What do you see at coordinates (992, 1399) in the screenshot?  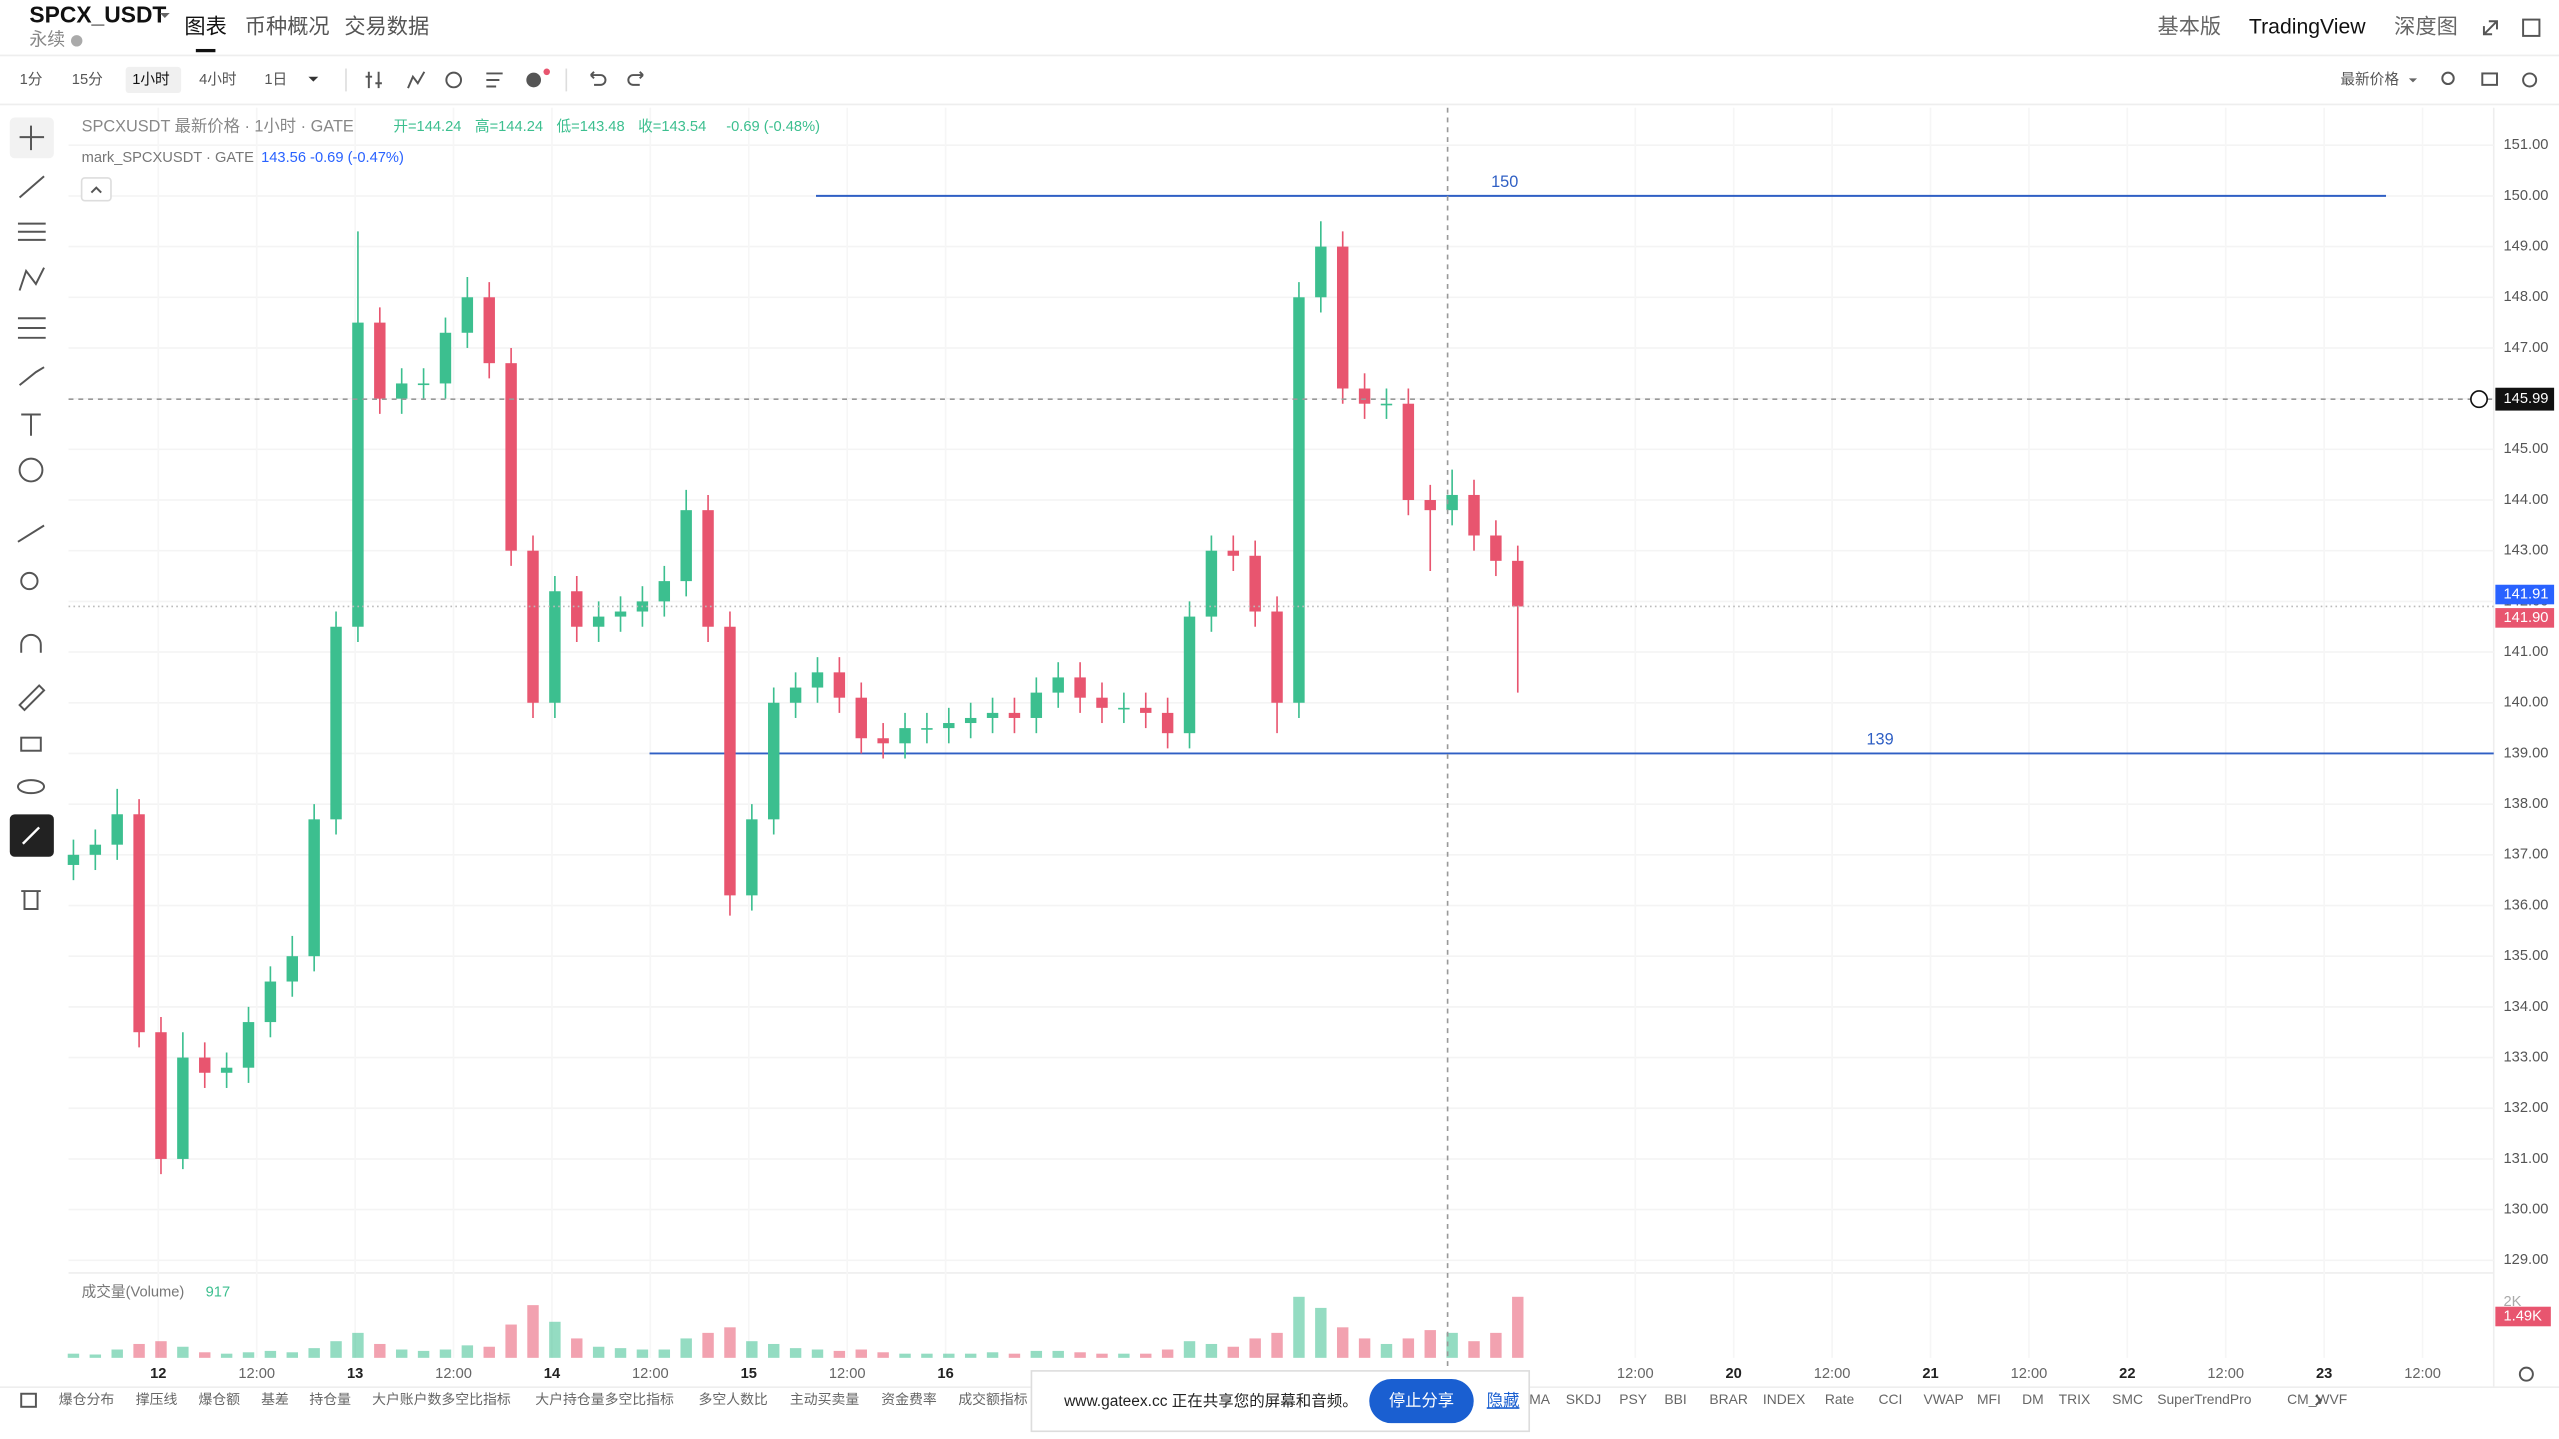 I see `indicator: 成交额指标` at bounding box center [992, 1399].